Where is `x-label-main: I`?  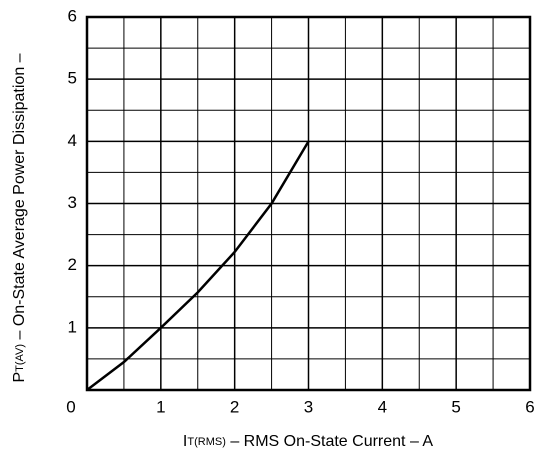
x-label-main: I is located at coordinates (185, 441).